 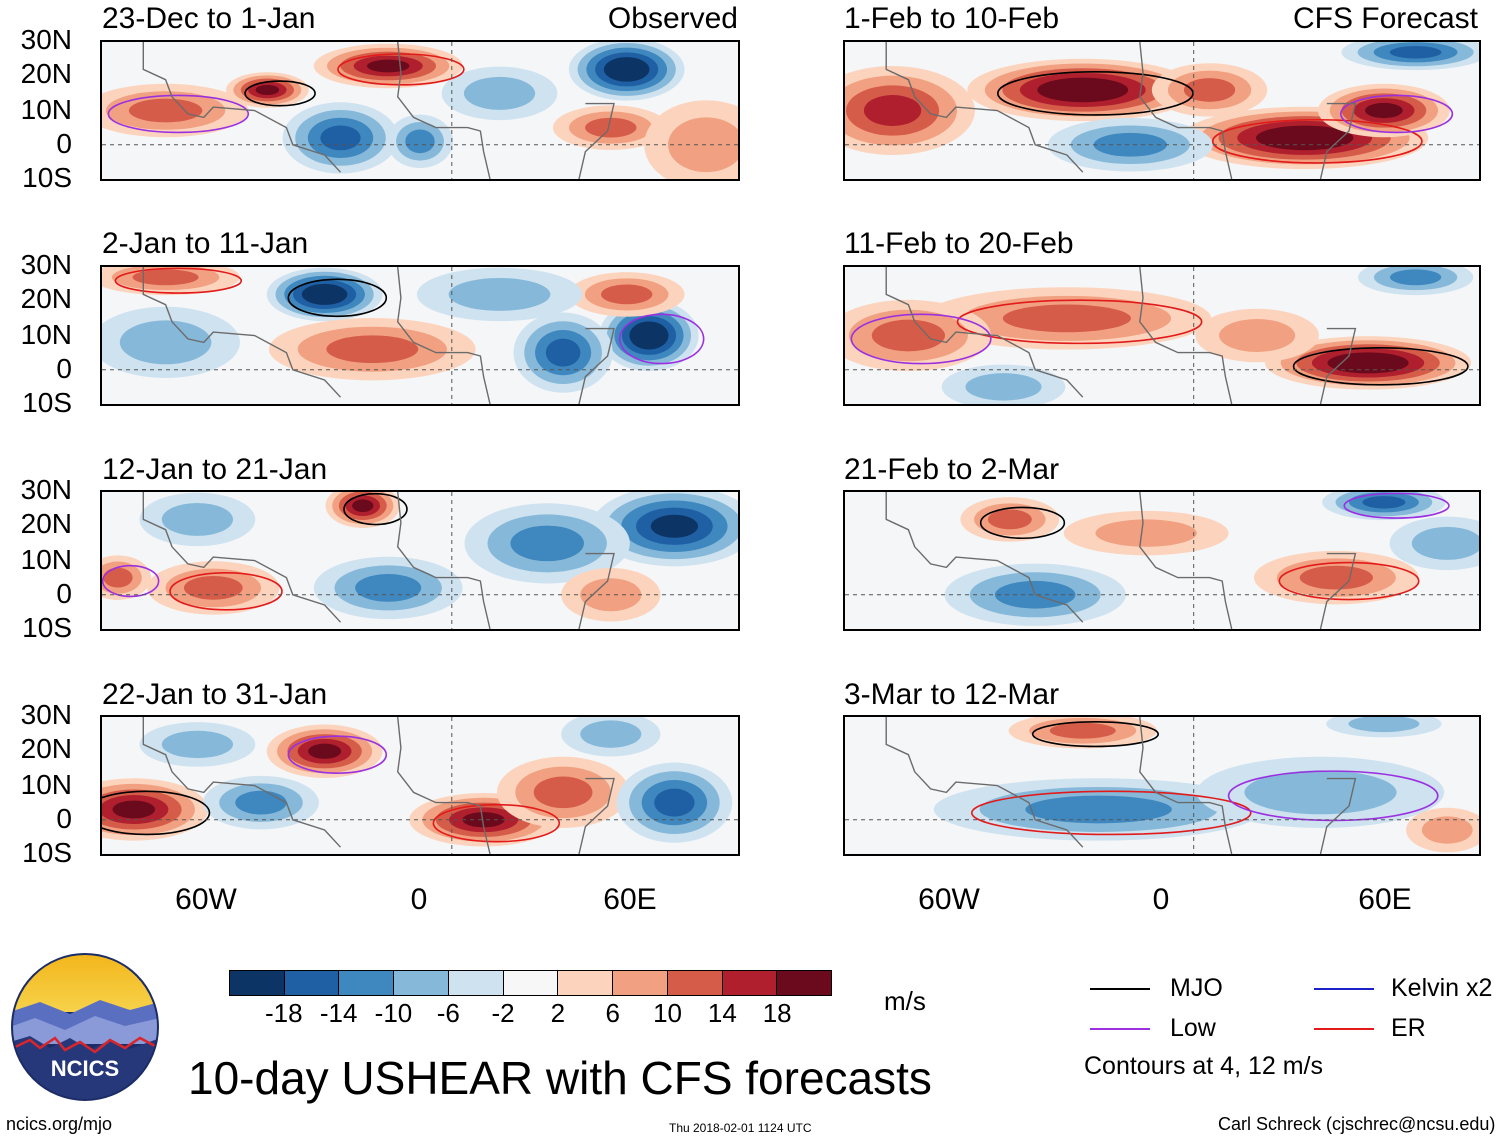 I want to click on legend-line-low, so click(x=1120, y=1029).